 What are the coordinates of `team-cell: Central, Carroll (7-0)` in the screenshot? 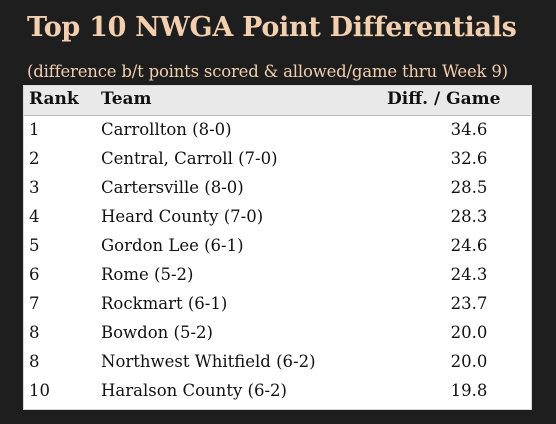 It's located at (189, 158).